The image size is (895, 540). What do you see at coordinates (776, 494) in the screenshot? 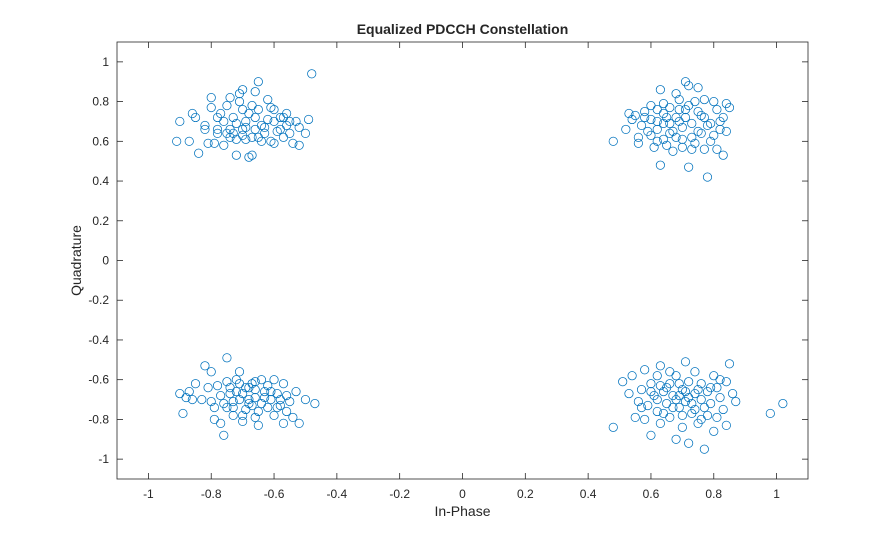
I see `x-tick-label: 1` at bounding box center [776, 494].